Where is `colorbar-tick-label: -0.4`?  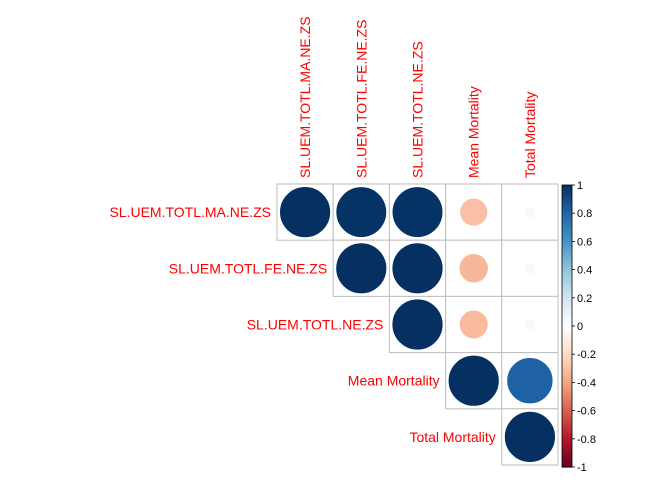
colorbar-tick-label: -0.4 is located at coordinates (586, 383).